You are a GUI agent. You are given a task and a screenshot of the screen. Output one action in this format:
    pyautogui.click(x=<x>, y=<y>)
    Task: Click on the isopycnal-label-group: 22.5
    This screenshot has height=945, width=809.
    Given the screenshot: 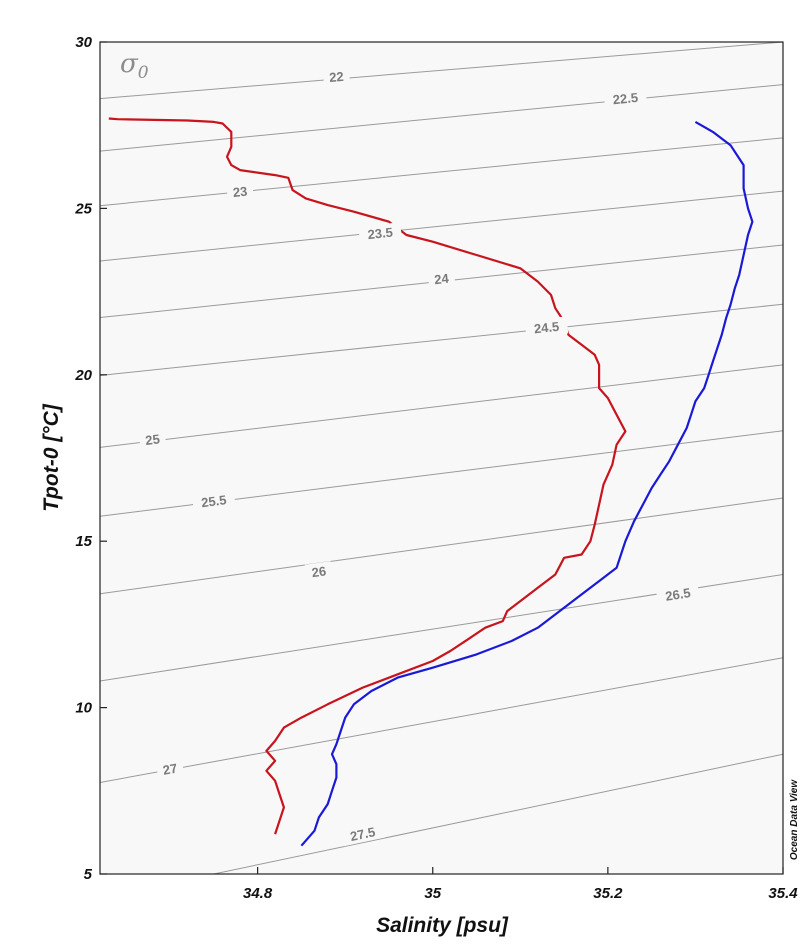 What is the action you would take?
    pyautogui.click(x=625, y=98)
    